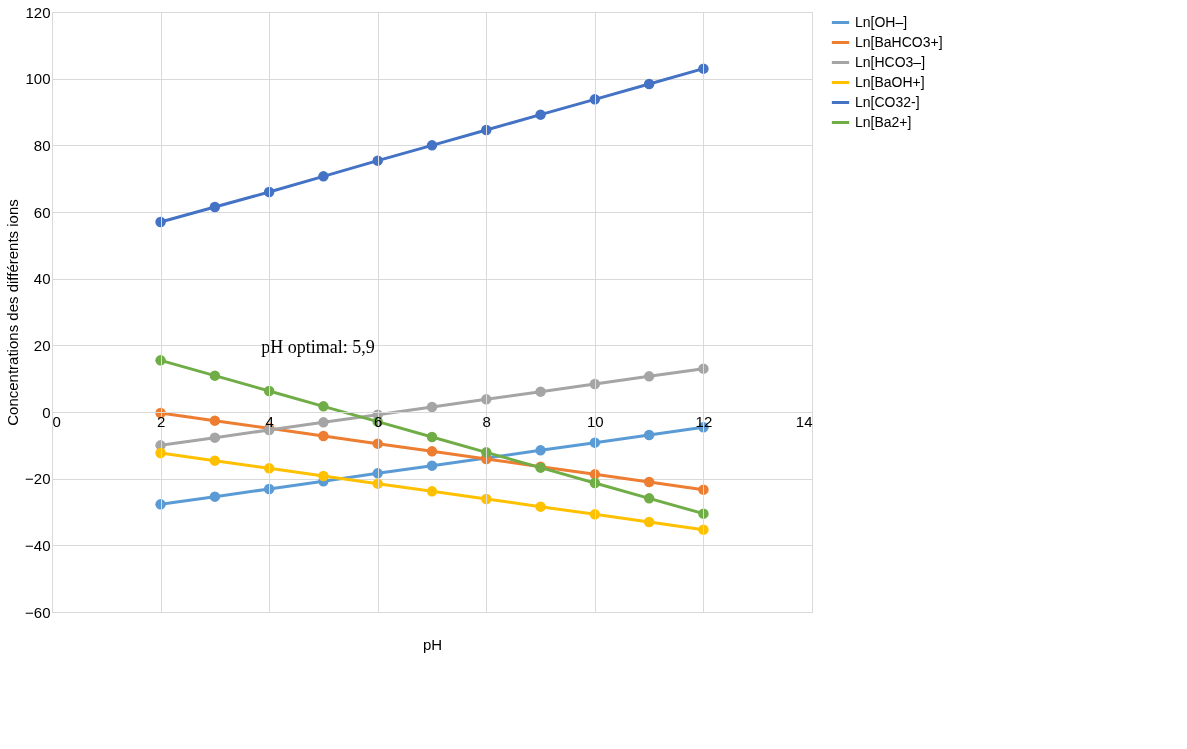 This screenshot has width=1187, height=749. Describe the element at coordinates (38, 479) in the screenshot. I see `y-tick-label: −20` at that location.